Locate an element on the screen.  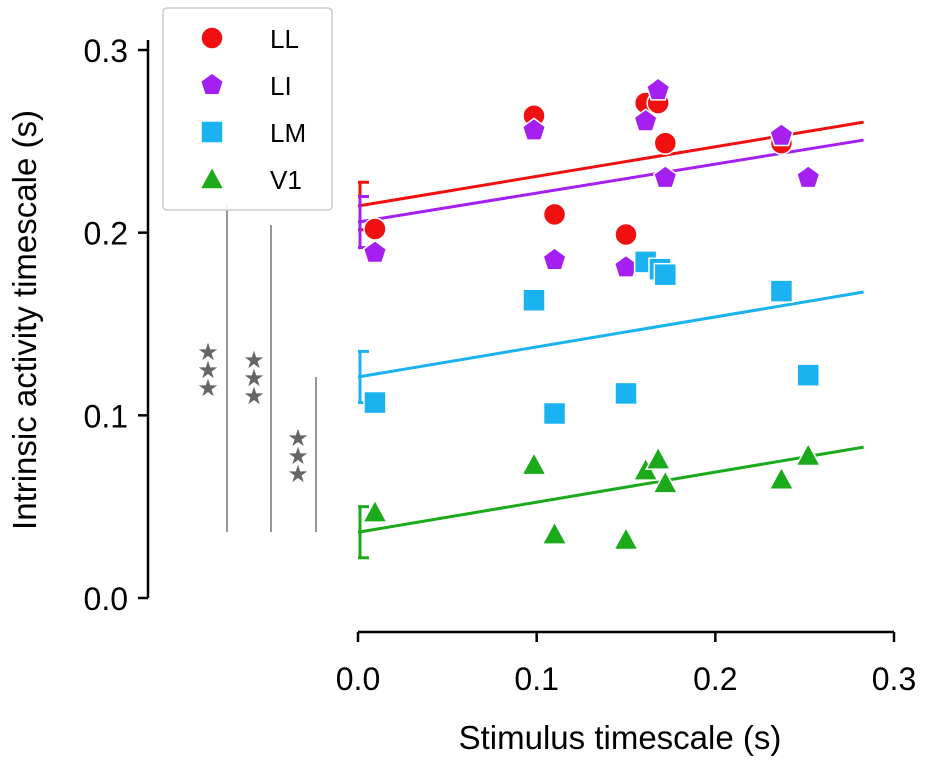
legend-label: LM is located at coordinates (288, 133).